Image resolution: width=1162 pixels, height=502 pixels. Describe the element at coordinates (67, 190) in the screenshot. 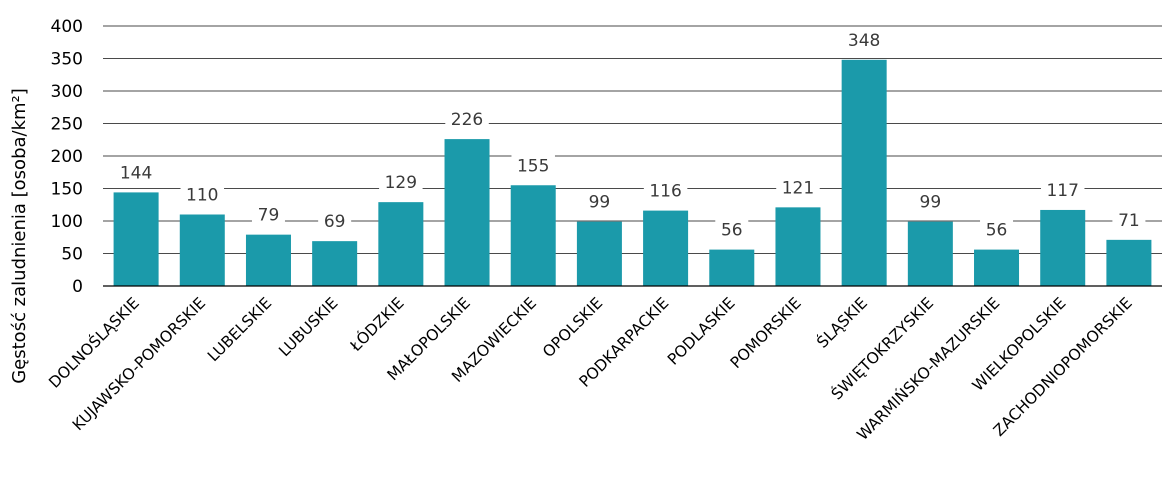

I see `y-tick-label: 150` at that location.